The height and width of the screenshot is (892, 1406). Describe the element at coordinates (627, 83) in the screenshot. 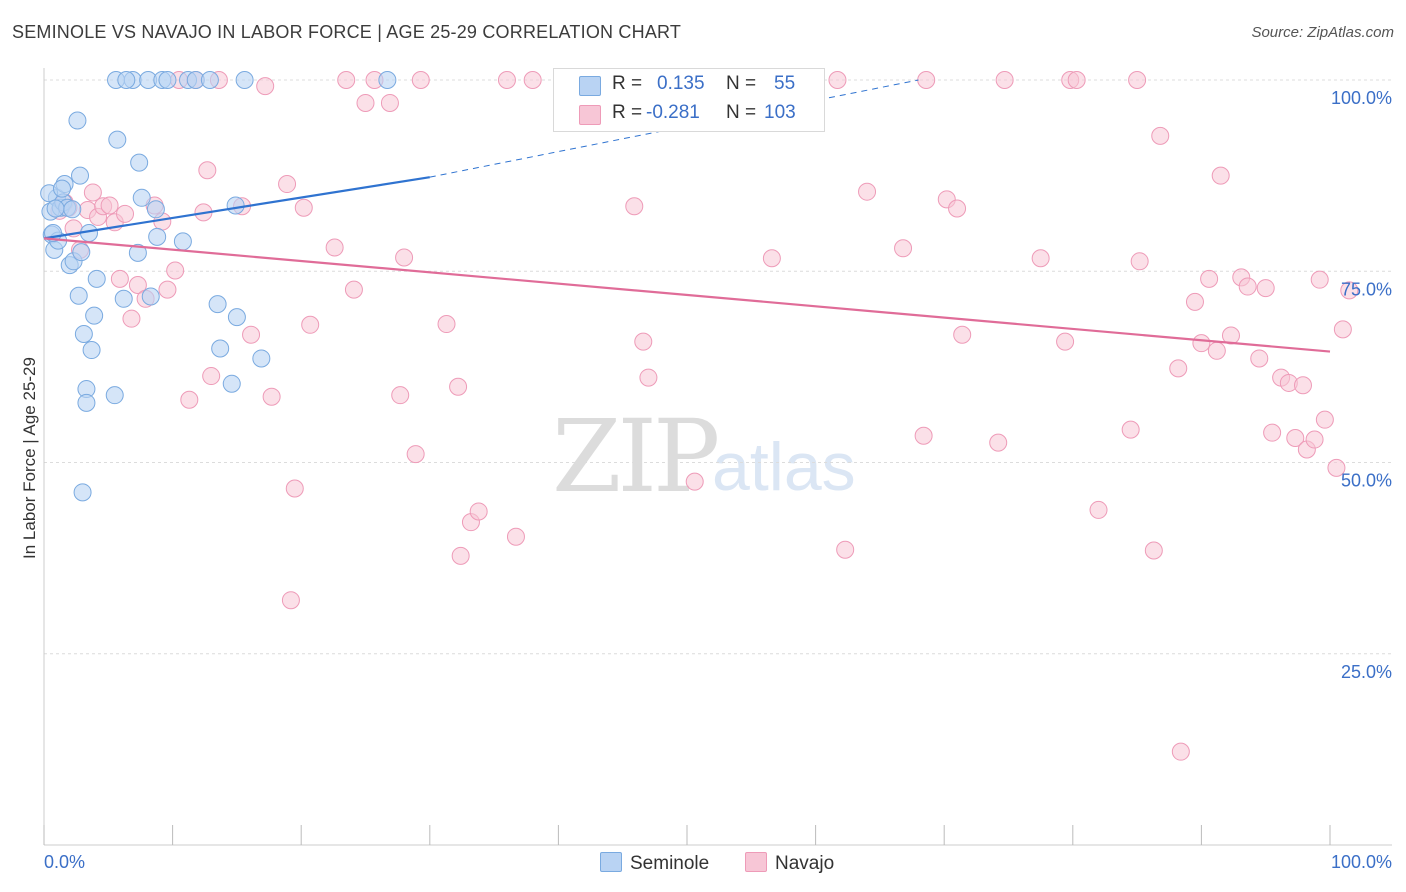

I see `legend-r-label: R =` at that location.